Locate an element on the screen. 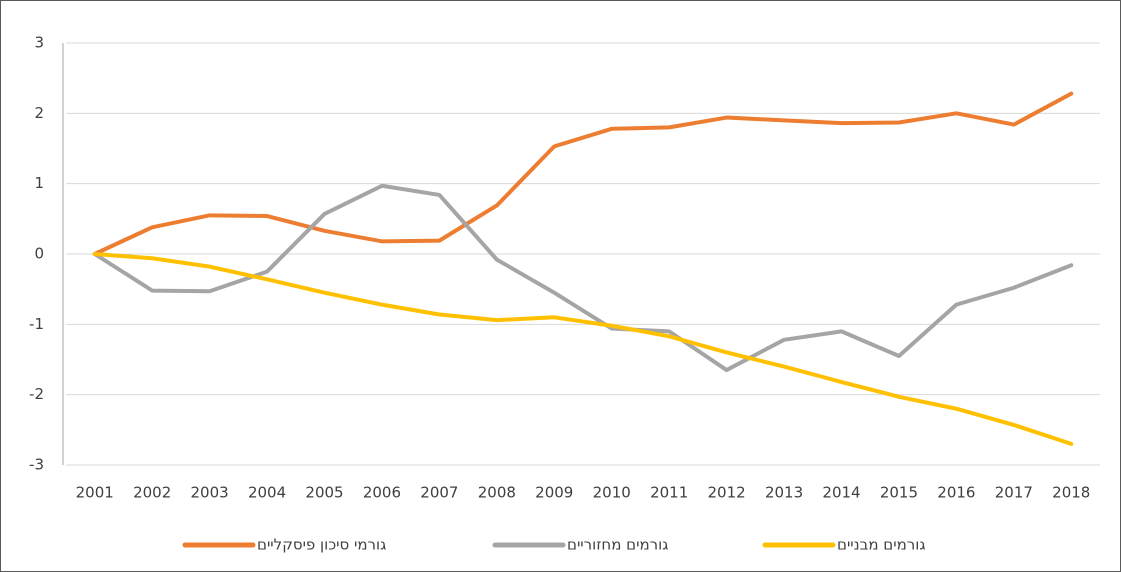  x-tick-label: 2006 is located at coordinates (382, 493).